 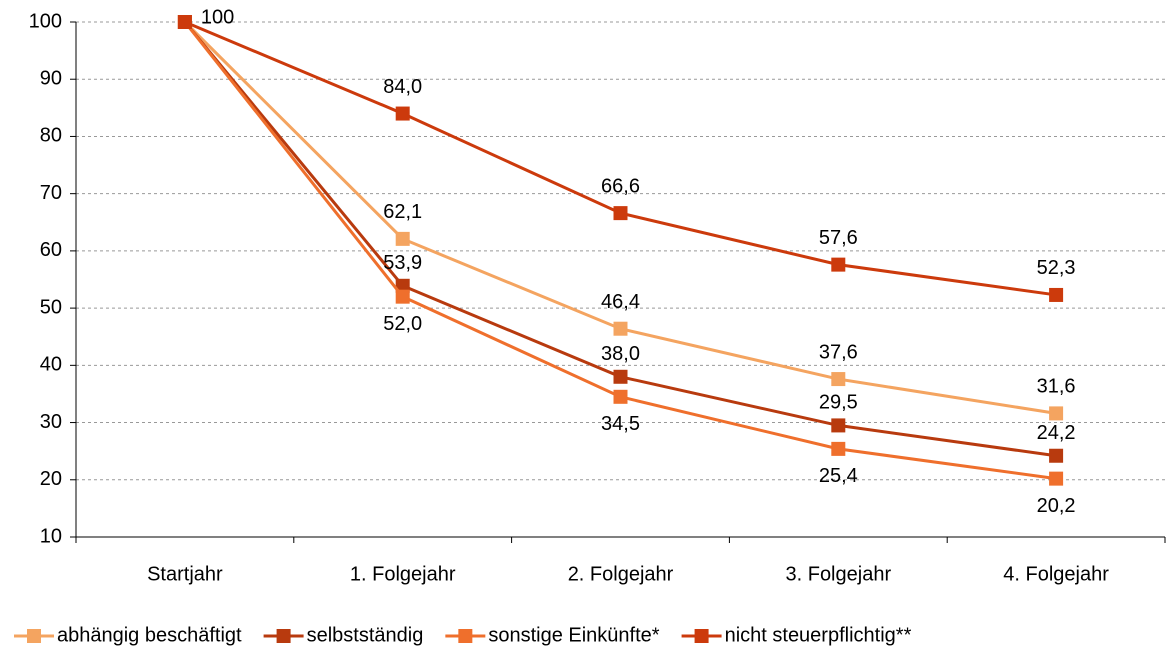 I want to click on legend-item: selbstständig, so click(x=343, y=635).